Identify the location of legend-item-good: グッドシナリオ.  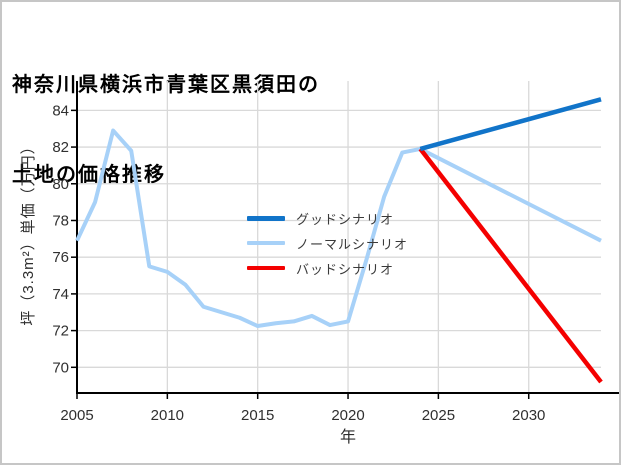
(327, 218).